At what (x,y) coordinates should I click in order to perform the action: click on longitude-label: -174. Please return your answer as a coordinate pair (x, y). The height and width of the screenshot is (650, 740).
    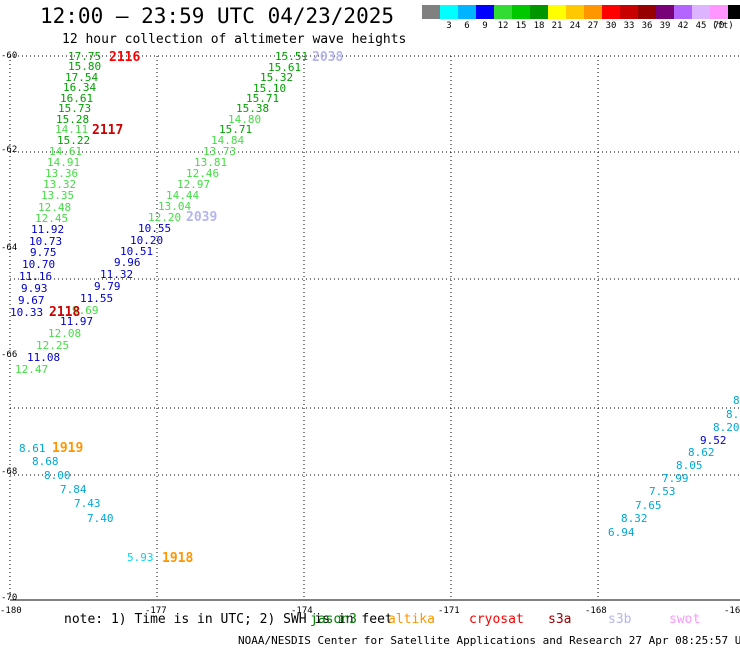
    Looking at the image, I should click on (302, 611).